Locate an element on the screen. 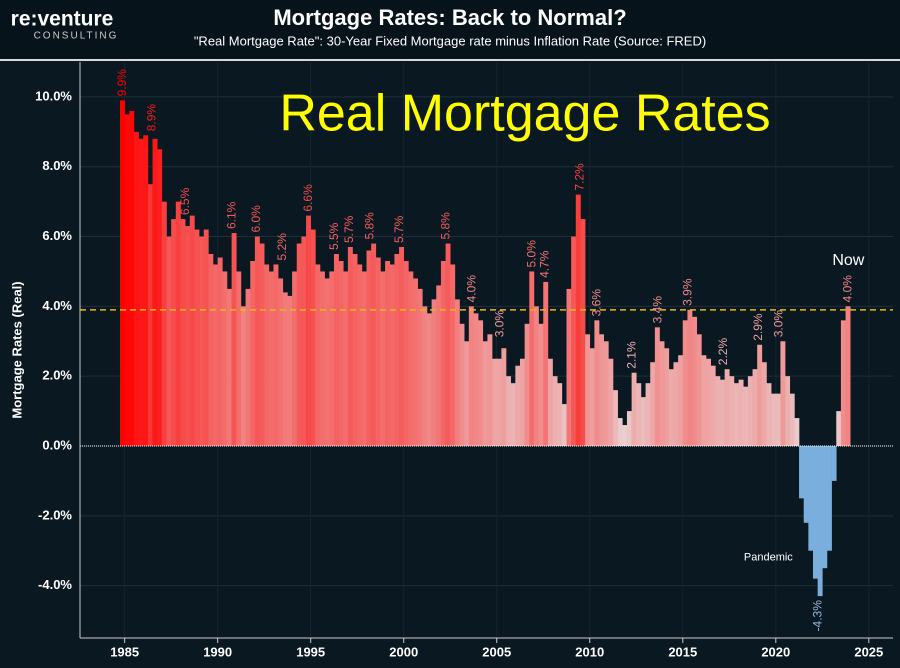 This screenshot has width=900, height=668. y-tick-label: 8.0% is located at coordinates (57, 165).